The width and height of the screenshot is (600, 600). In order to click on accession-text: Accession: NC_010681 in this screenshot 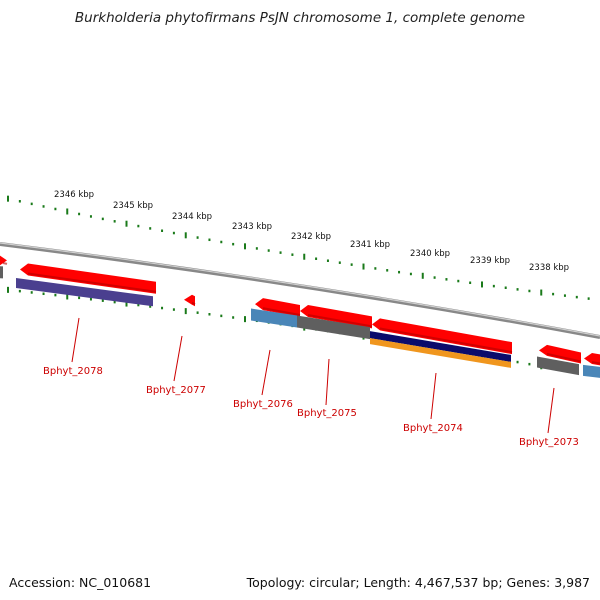, I will do `click(80, 582)`.